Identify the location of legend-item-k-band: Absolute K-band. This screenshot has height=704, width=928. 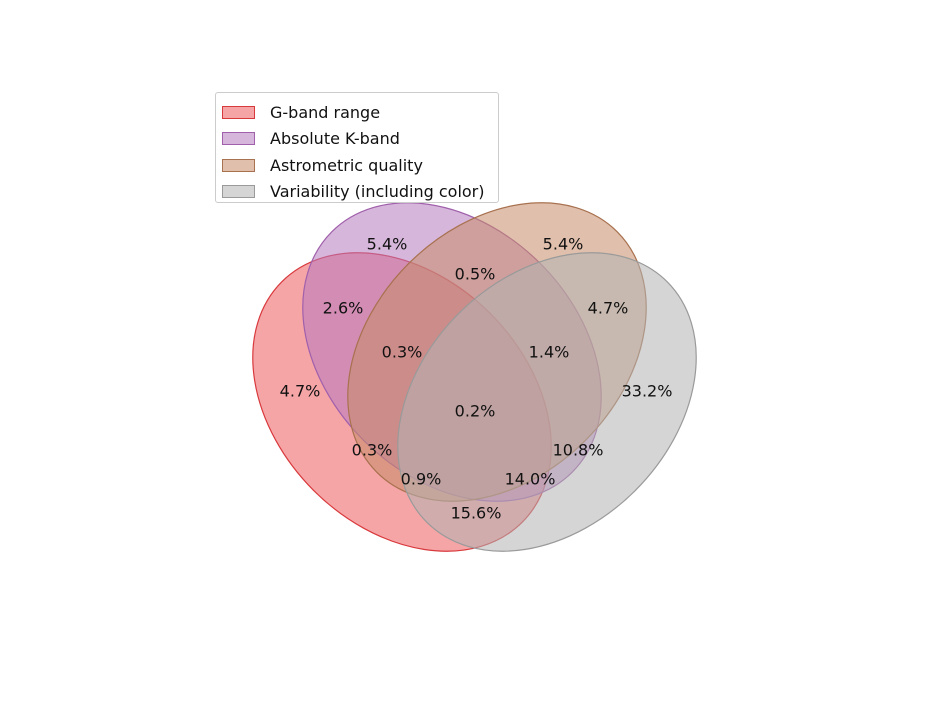
(360, 139).